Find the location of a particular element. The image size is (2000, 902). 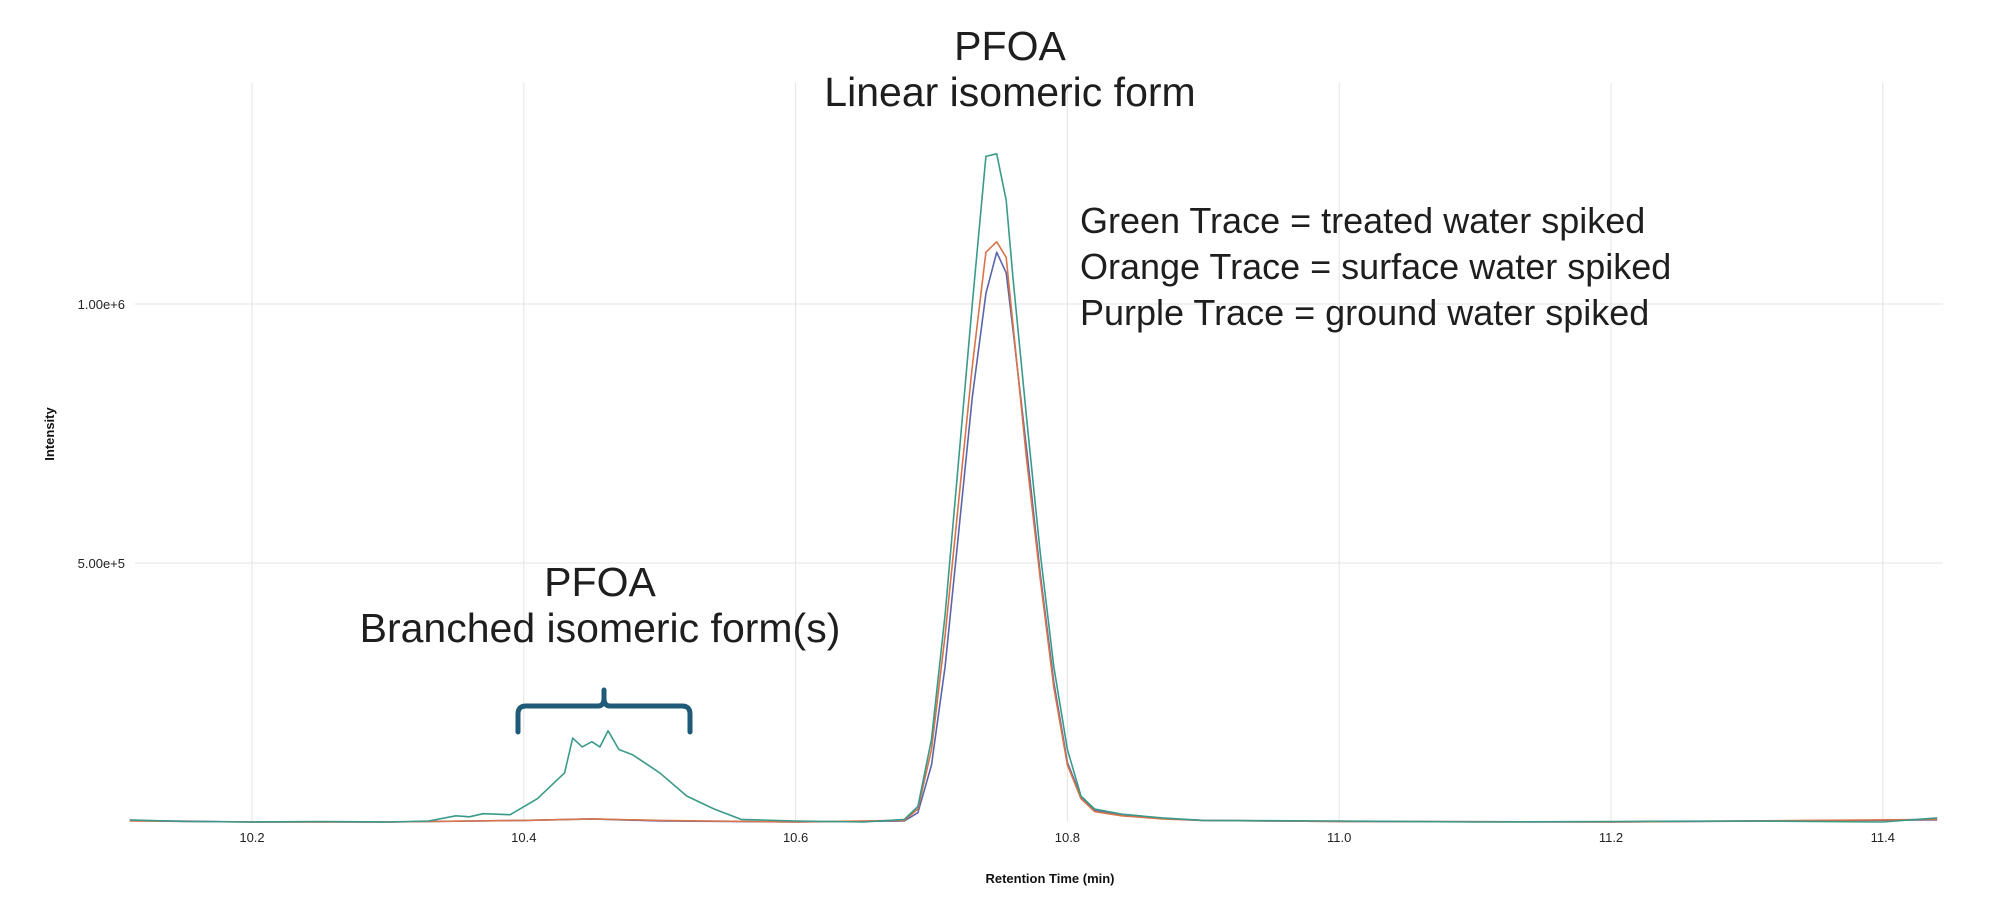

legend-orange-trace: Orange Trace = surface water spiked is located at coordinates (1376, 266).